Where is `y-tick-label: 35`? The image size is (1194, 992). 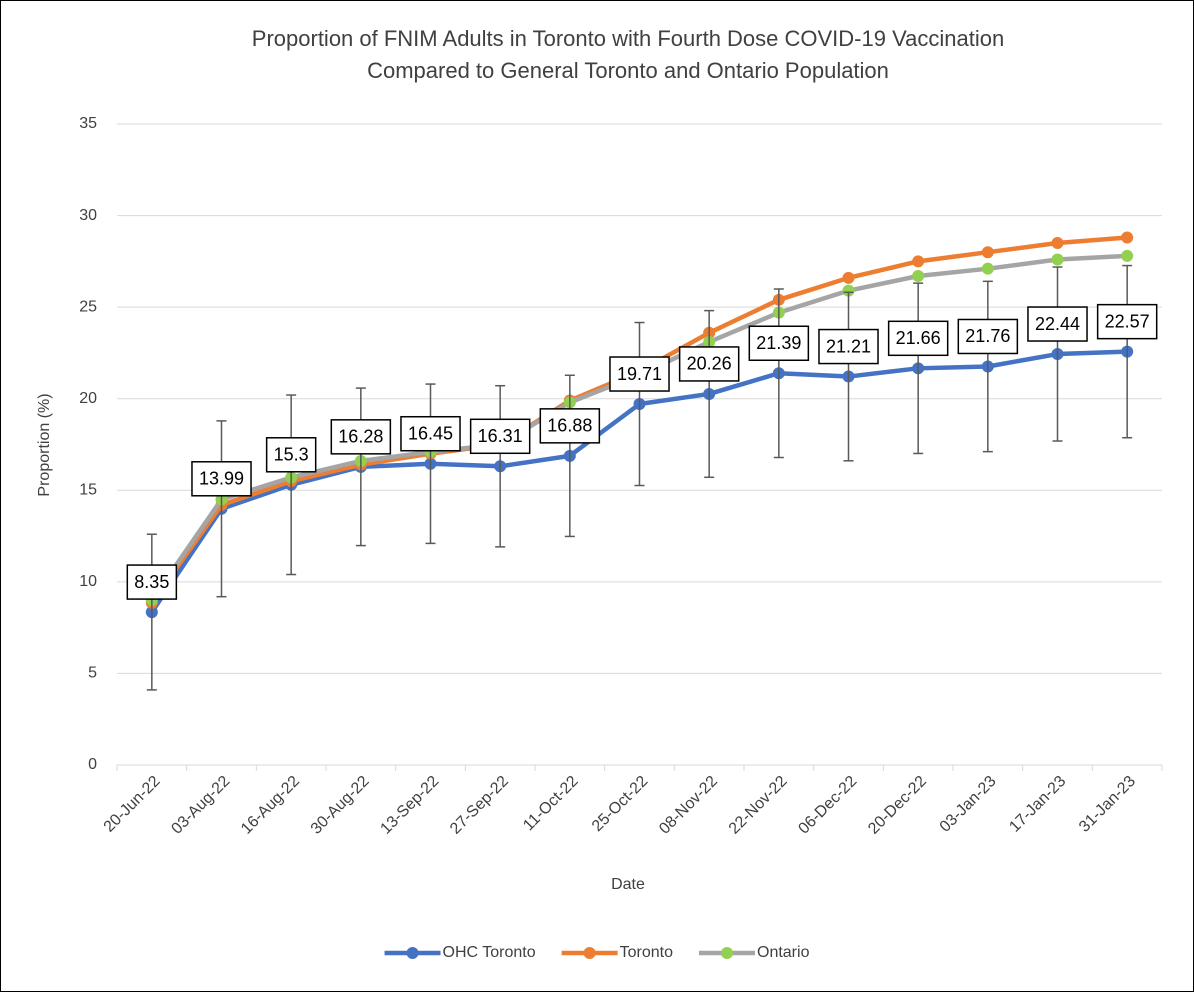
y-tick-label: 35 is located at coordinates (88, 123).